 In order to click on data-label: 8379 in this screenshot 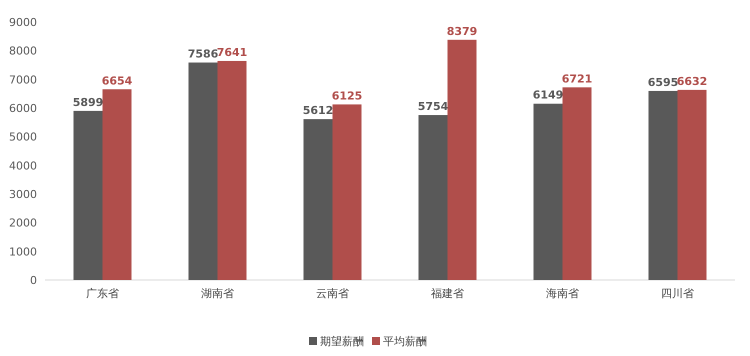, I will do `click(462, 31)`.